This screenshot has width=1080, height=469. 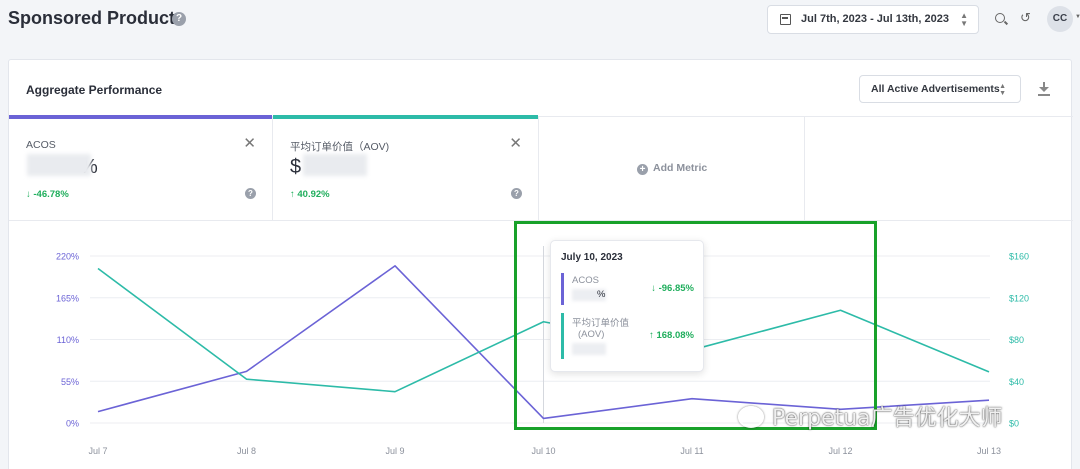 What do you see at coordinates (67, 298) in the screenshot?
I see `left-axis-tick: 165%` at bounding box center [67, 298].